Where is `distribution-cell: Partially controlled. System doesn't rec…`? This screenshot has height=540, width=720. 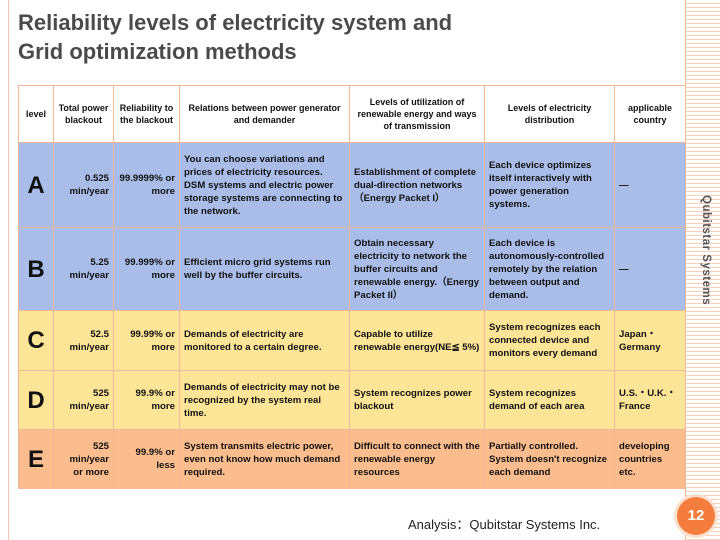 distribution-cell: Partially controlled. System doesn't rec… is located at coordinates (549, 459).